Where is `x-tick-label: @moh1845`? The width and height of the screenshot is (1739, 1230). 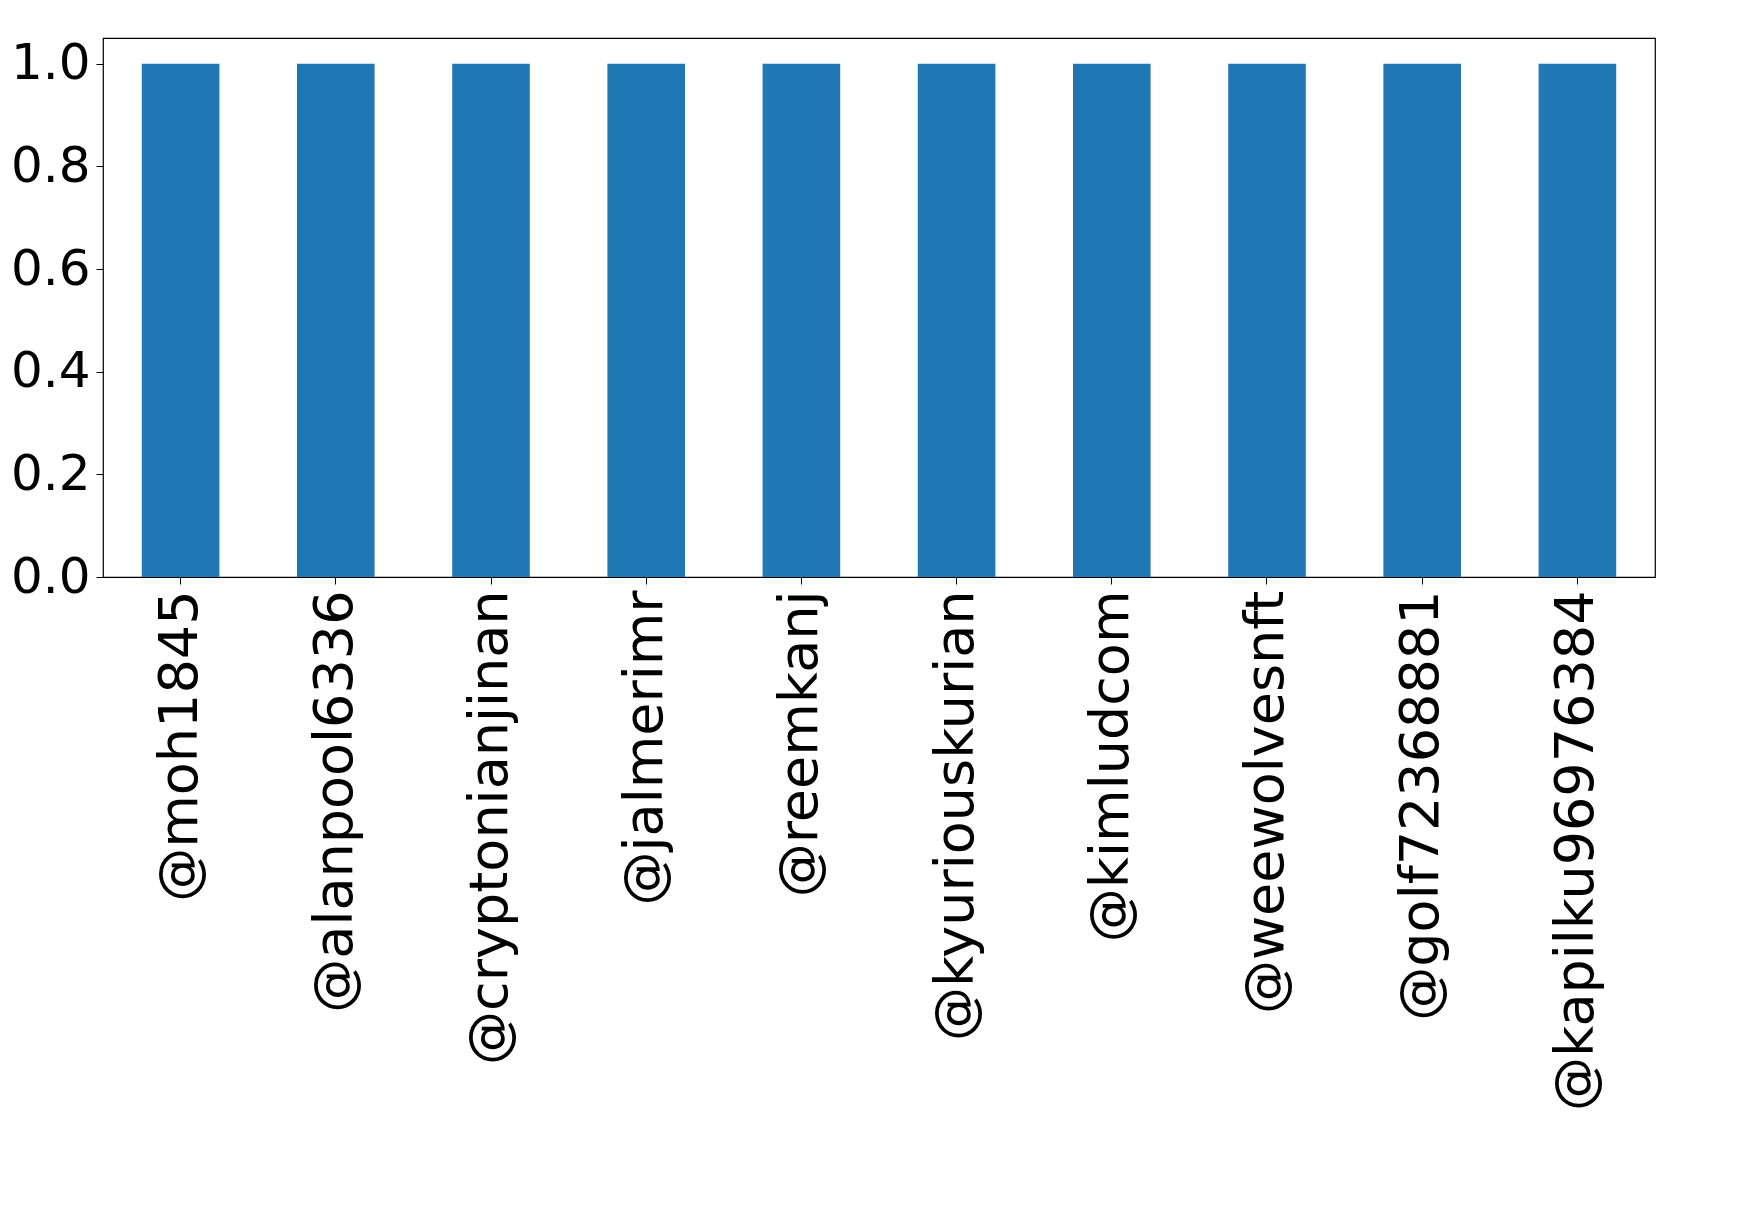
x-tick-label: @moh1845 is located at coordinates (178, 746).